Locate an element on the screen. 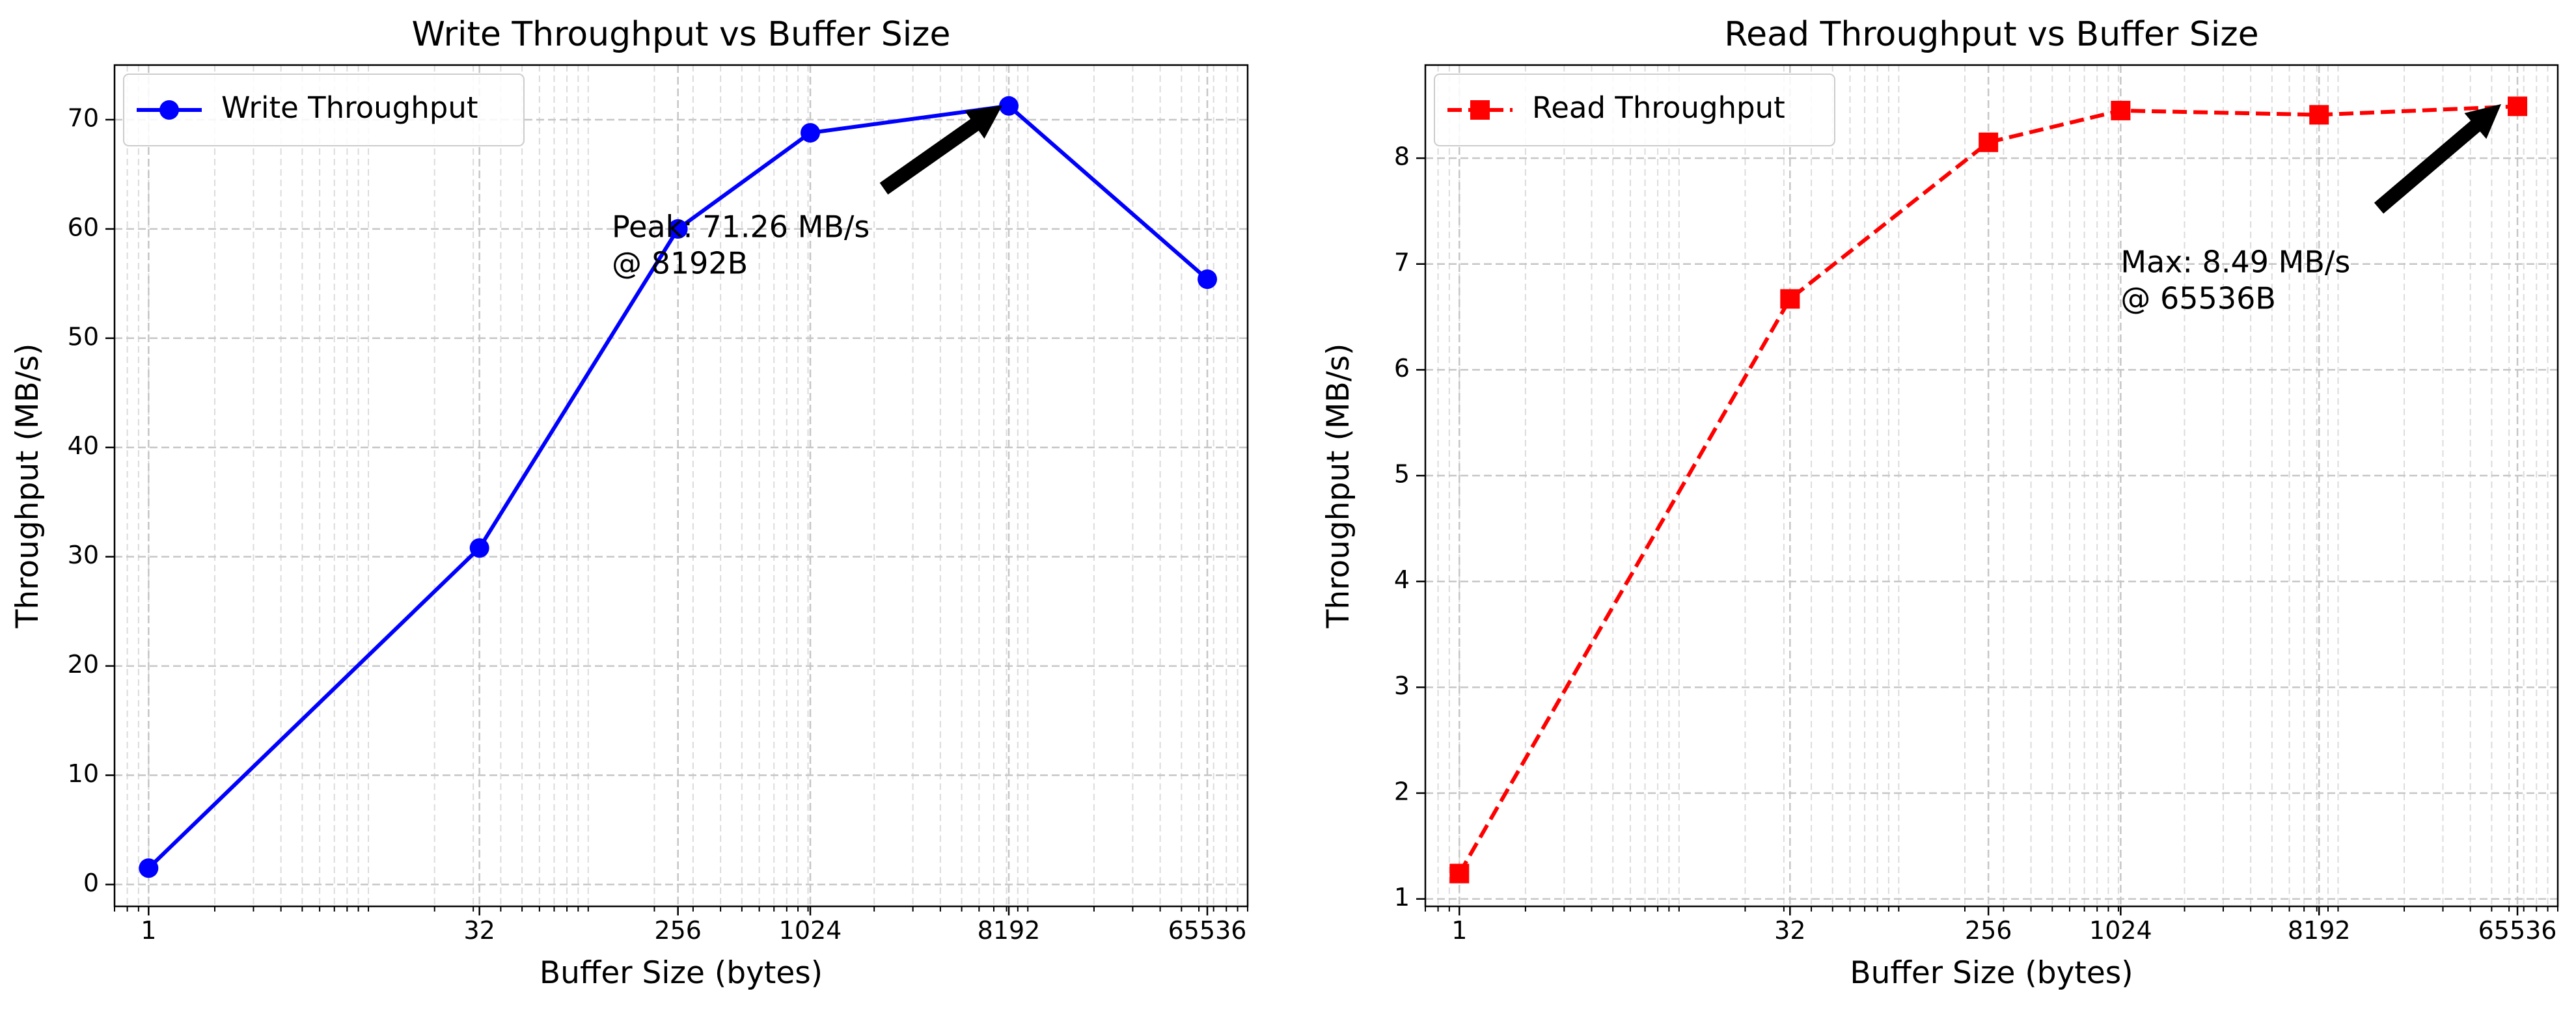  annotation-text: Peak: 71.26 MB/s is located at coordinates (741, 226).